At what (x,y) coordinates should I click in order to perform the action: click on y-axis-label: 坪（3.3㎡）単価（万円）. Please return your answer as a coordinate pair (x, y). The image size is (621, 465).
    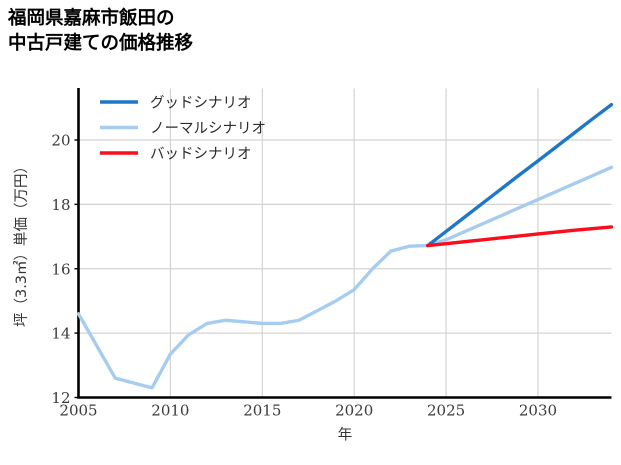
    Looking at the image, I should click on (21, 243).